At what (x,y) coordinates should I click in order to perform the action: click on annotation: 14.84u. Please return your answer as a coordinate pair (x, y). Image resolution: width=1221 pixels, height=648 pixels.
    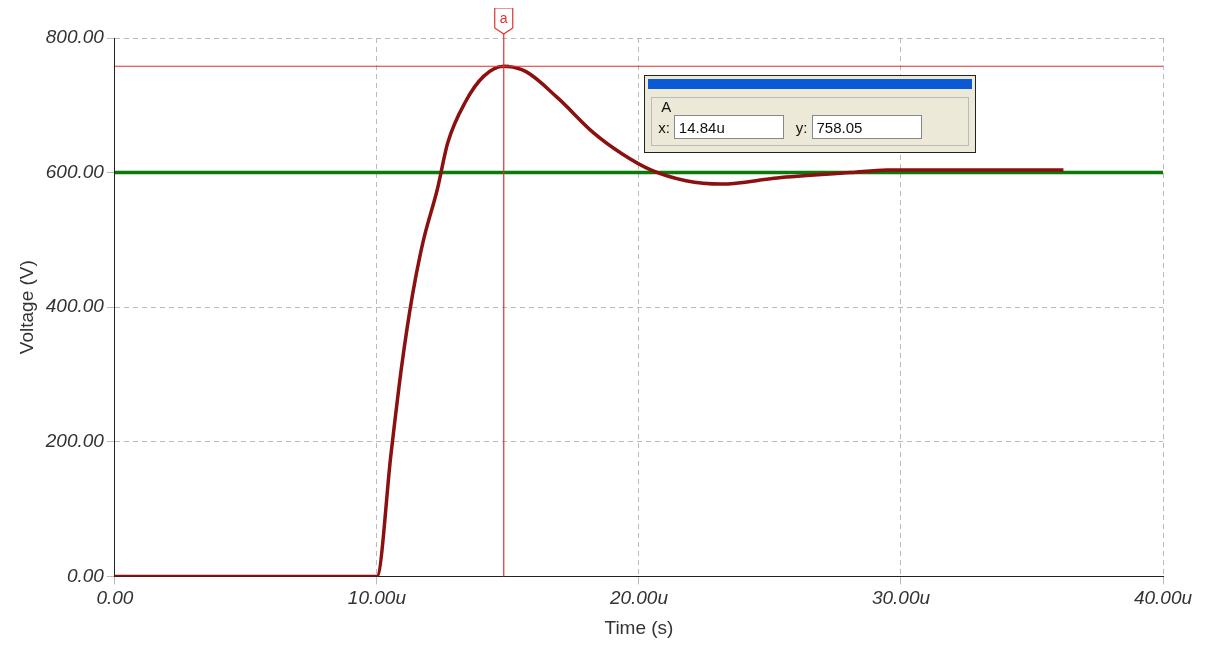
    Looking at the image, I should click on (728, 127).